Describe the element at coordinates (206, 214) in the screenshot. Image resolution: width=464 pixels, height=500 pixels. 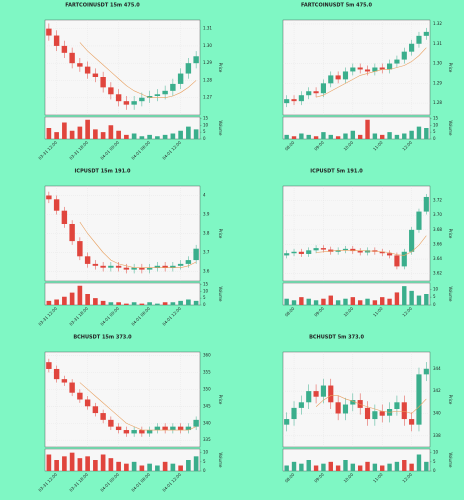
I see `y-tick-label: 3.9` at that location.